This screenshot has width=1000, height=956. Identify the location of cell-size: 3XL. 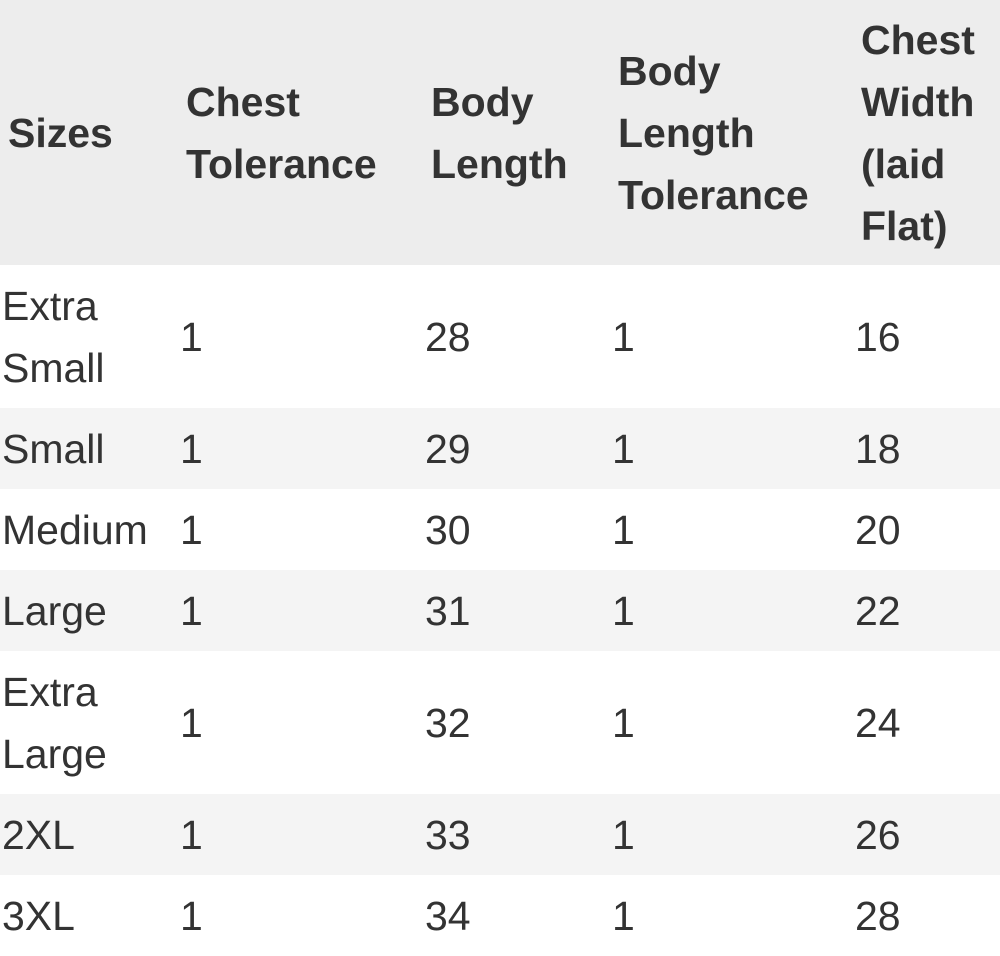
(38, 915).